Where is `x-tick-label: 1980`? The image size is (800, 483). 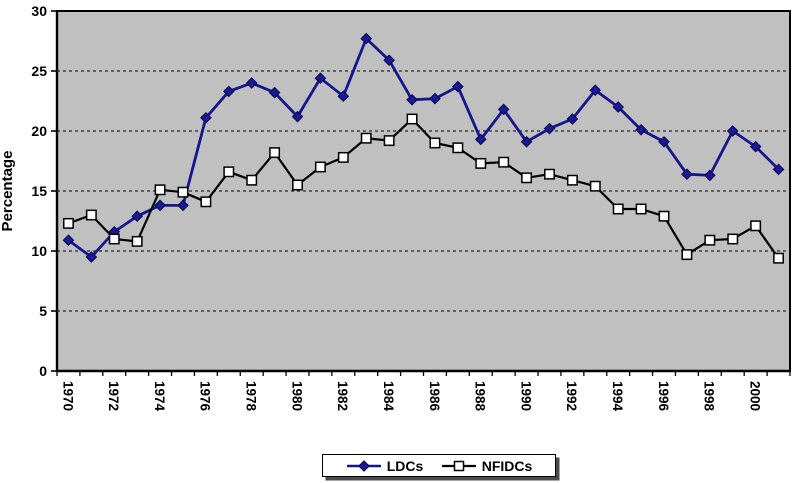 x-tick-label: 1980 is located at coordinates (296, 396).